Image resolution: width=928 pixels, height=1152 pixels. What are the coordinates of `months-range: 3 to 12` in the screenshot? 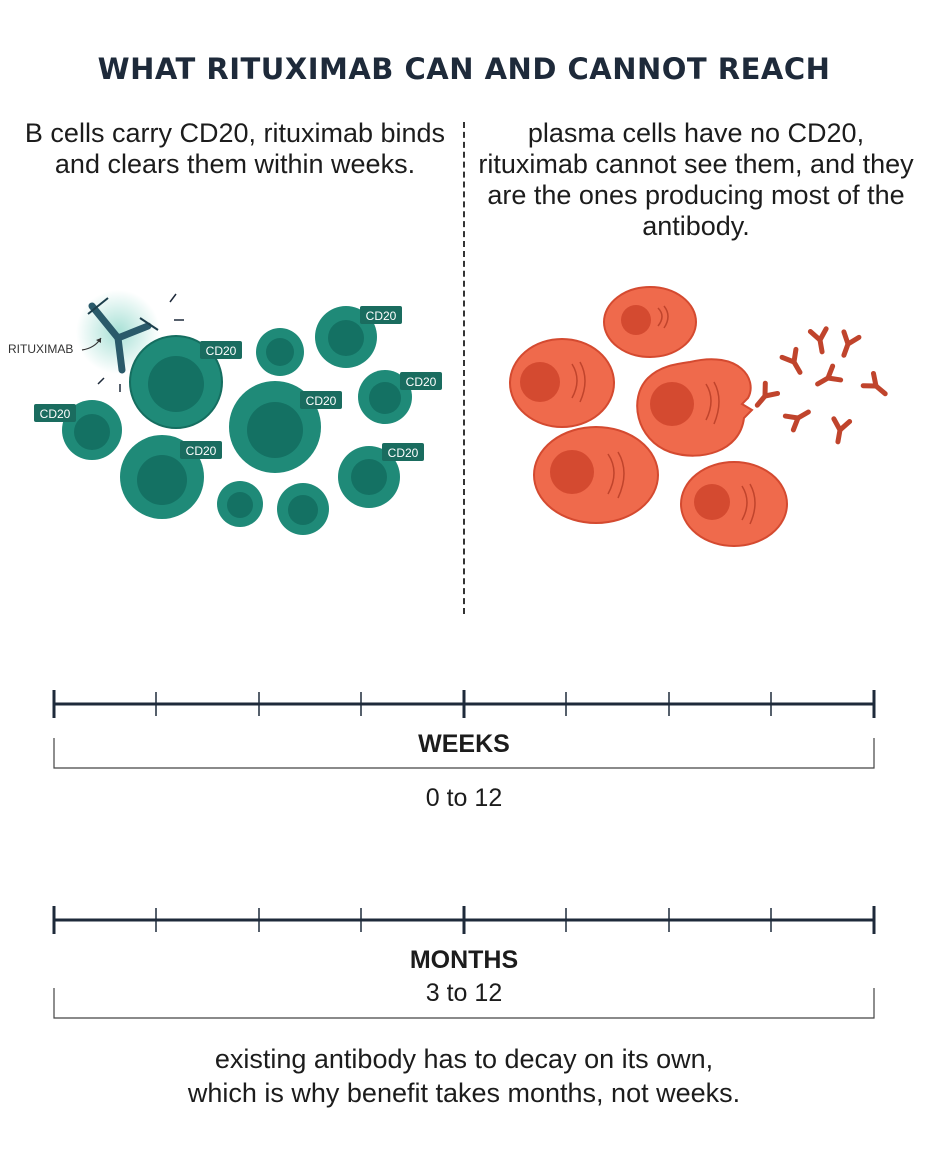 It's located at (464, 993).